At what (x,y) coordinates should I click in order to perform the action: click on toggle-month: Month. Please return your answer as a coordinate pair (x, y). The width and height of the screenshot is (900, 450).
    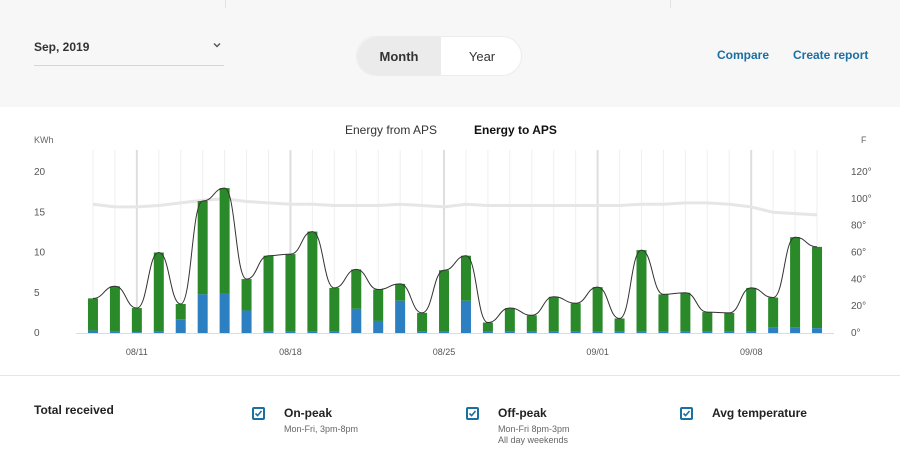
    Looking at the image, I should click on (399, 56).